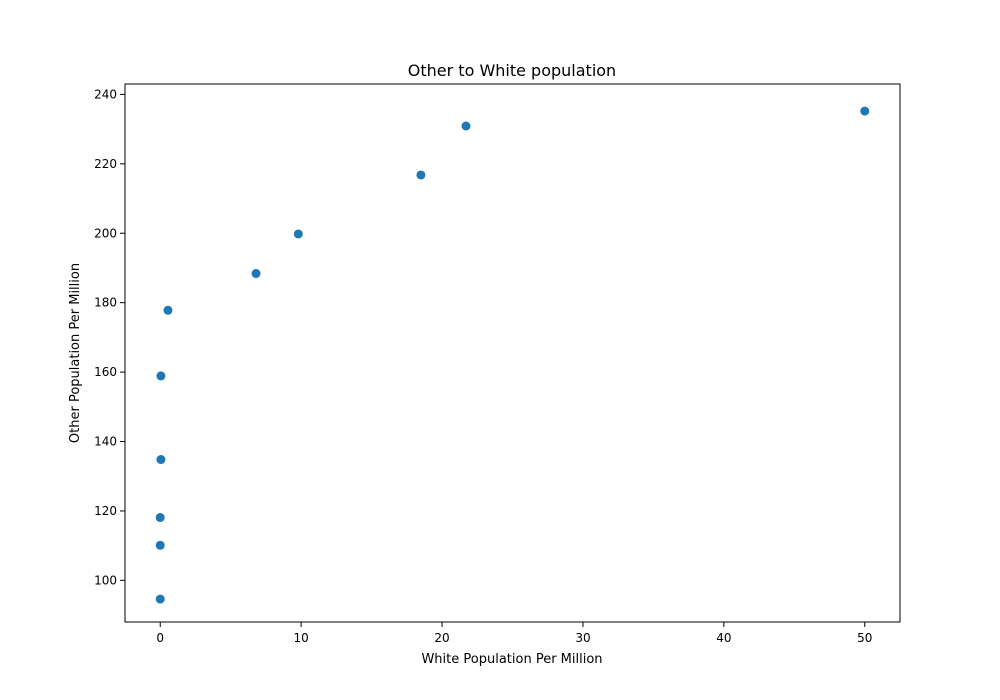 The width and height of the screenshot is (1000, 700). I want to click on x-tick-label: 40, so click(723, 638).